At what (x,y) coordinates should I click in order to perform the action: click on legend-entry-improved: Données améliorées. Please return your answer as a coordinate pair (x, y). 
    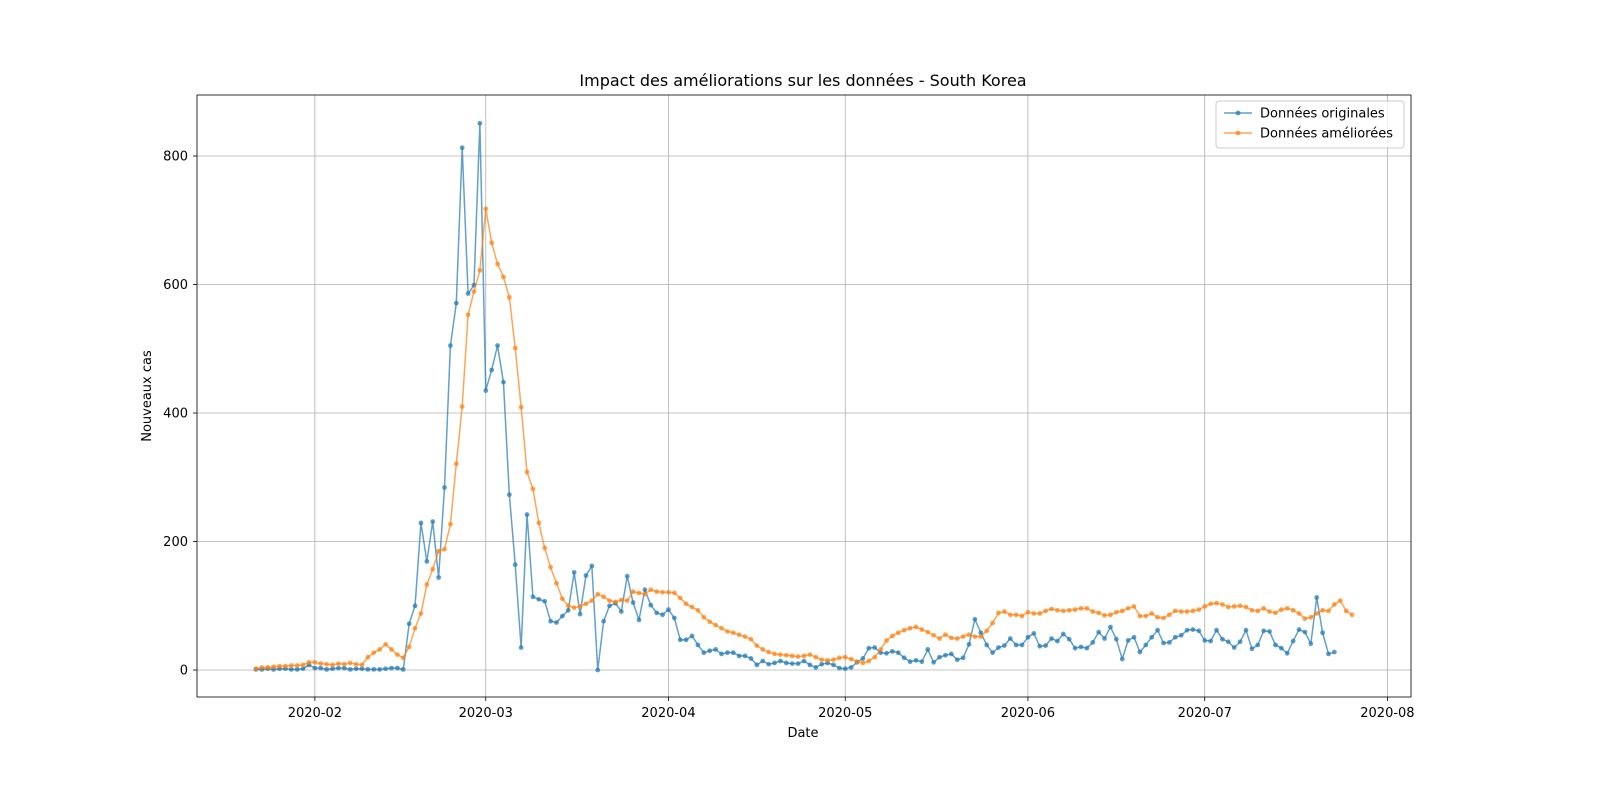
    Looking at the image, I should click on (1308, 134).